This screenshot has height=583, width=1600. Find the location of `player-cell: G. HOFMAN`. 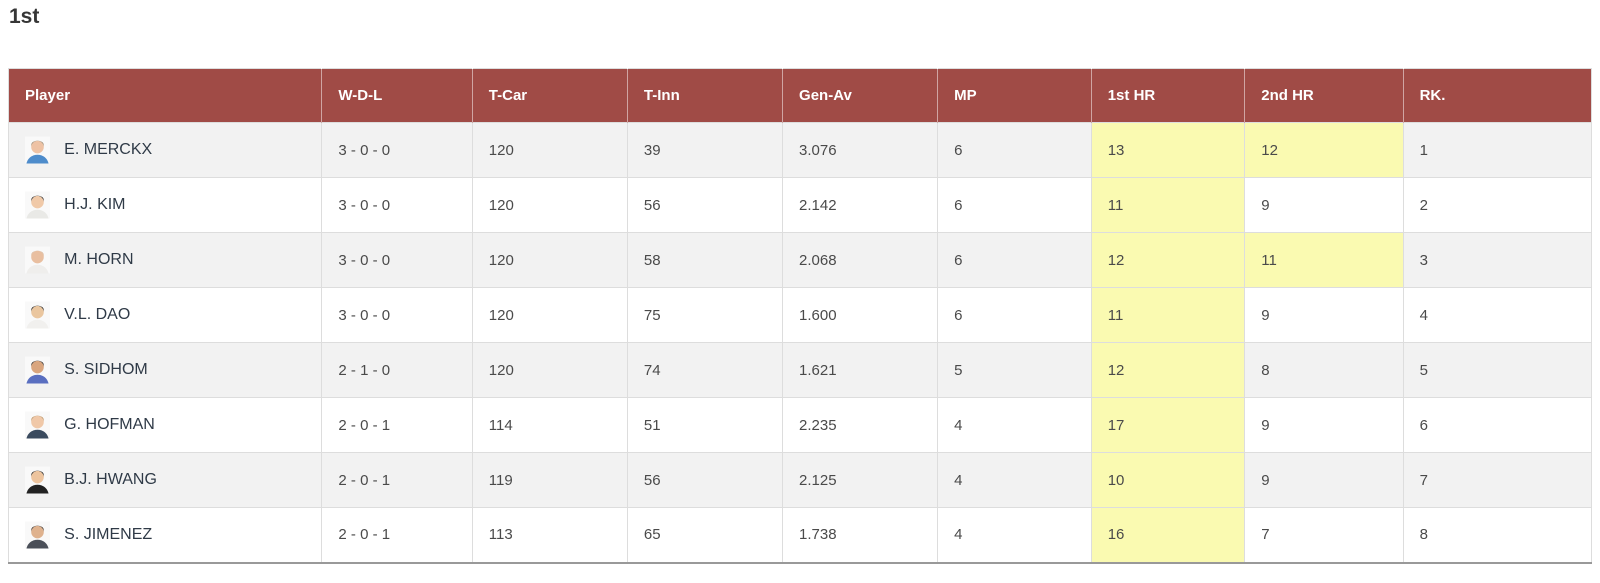

player-cell: G. HOFMAN is located at coordinates (165, 425).